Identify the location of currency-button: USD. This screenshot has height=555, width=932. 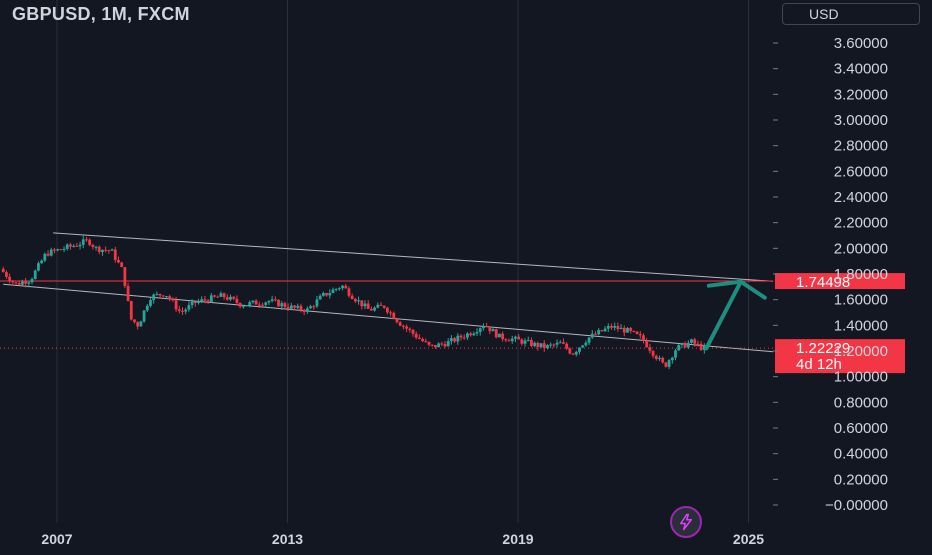
(851, 14).